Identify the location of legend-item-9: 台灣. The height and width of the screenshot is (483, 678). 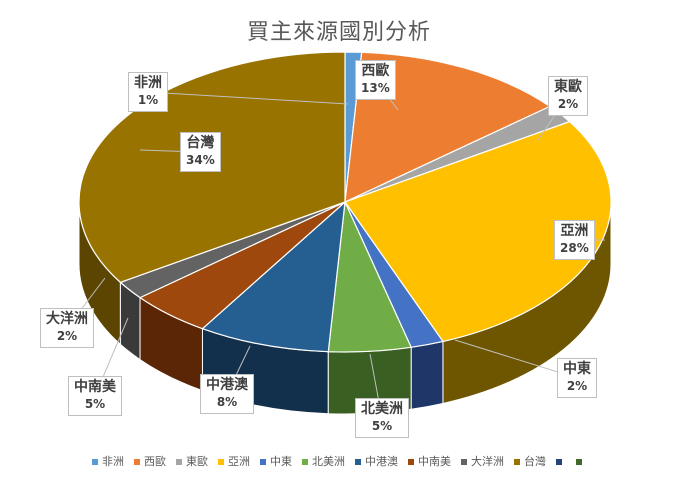
(530, 461).